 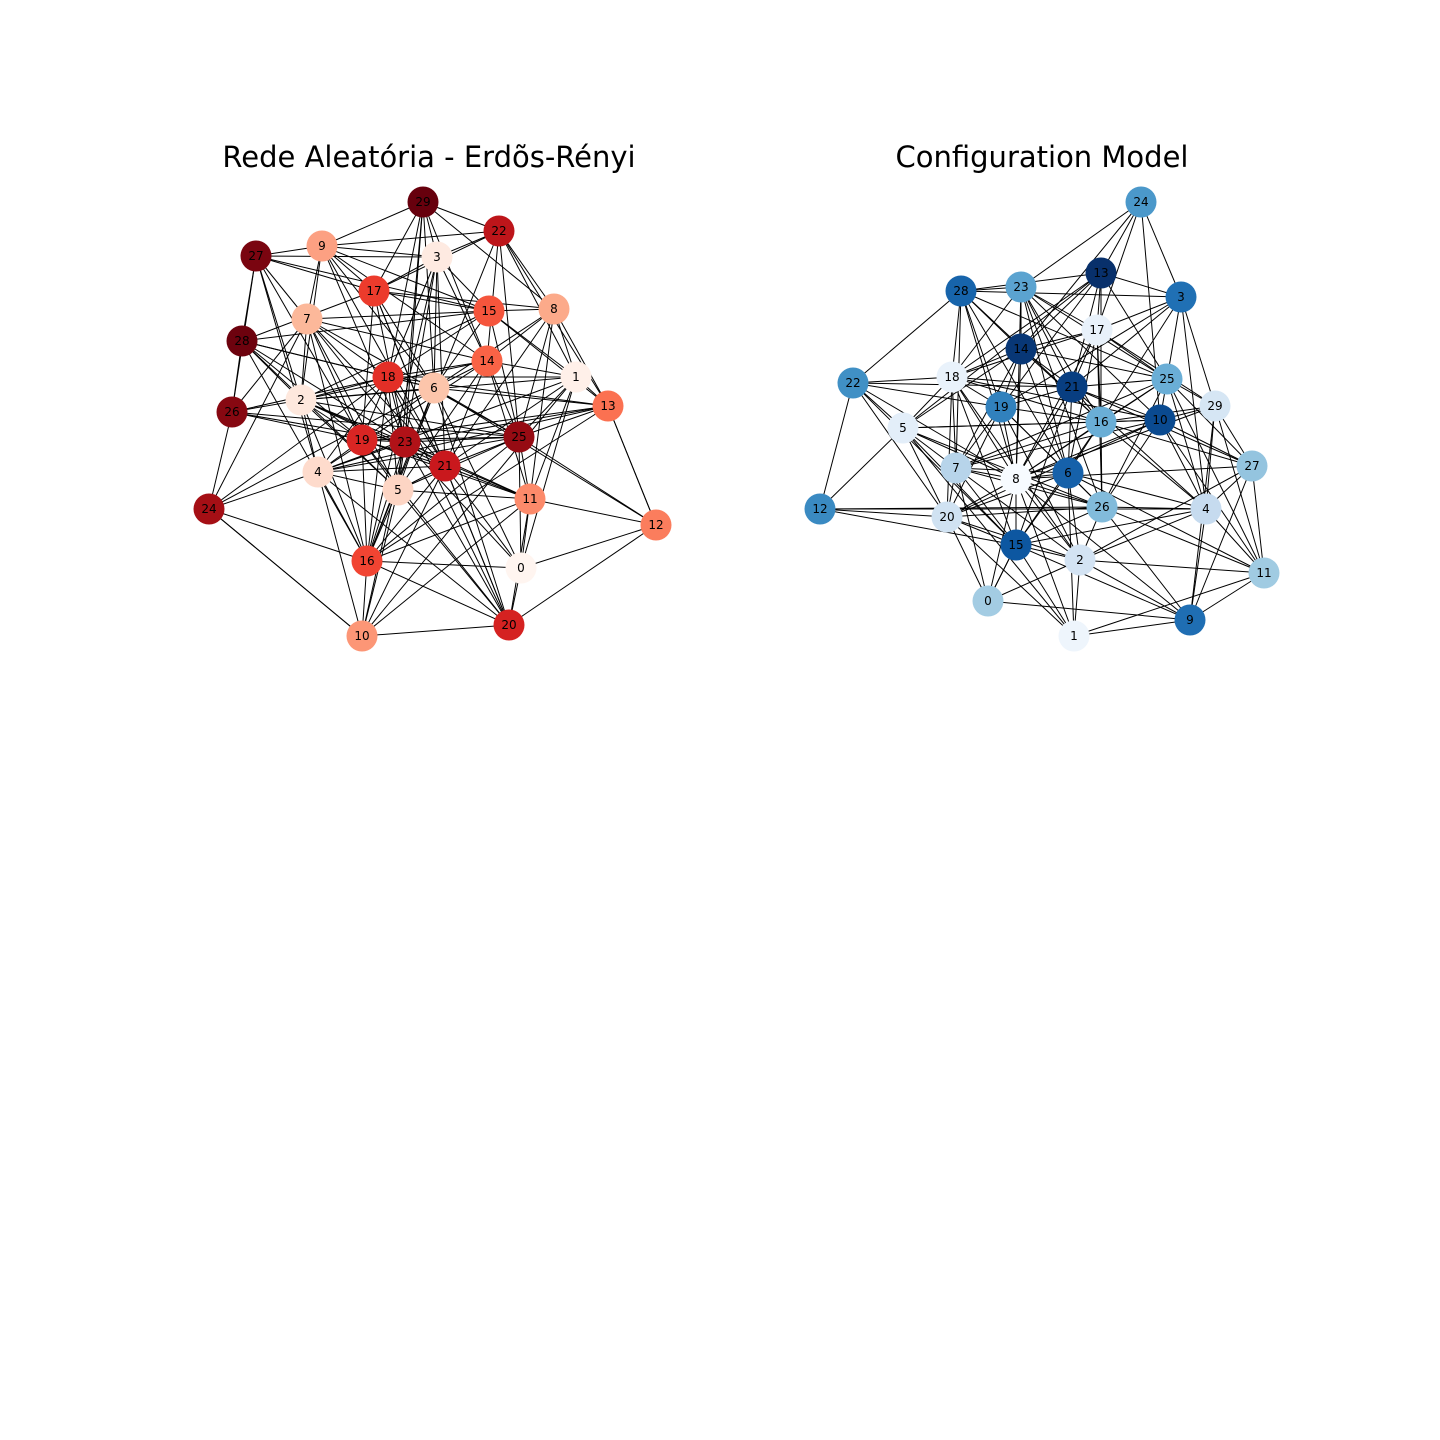 What do you see at coordinates (404, 442) in the screenshot?
I see `er-node-label-23: 23` at bounding box center [404, 442].